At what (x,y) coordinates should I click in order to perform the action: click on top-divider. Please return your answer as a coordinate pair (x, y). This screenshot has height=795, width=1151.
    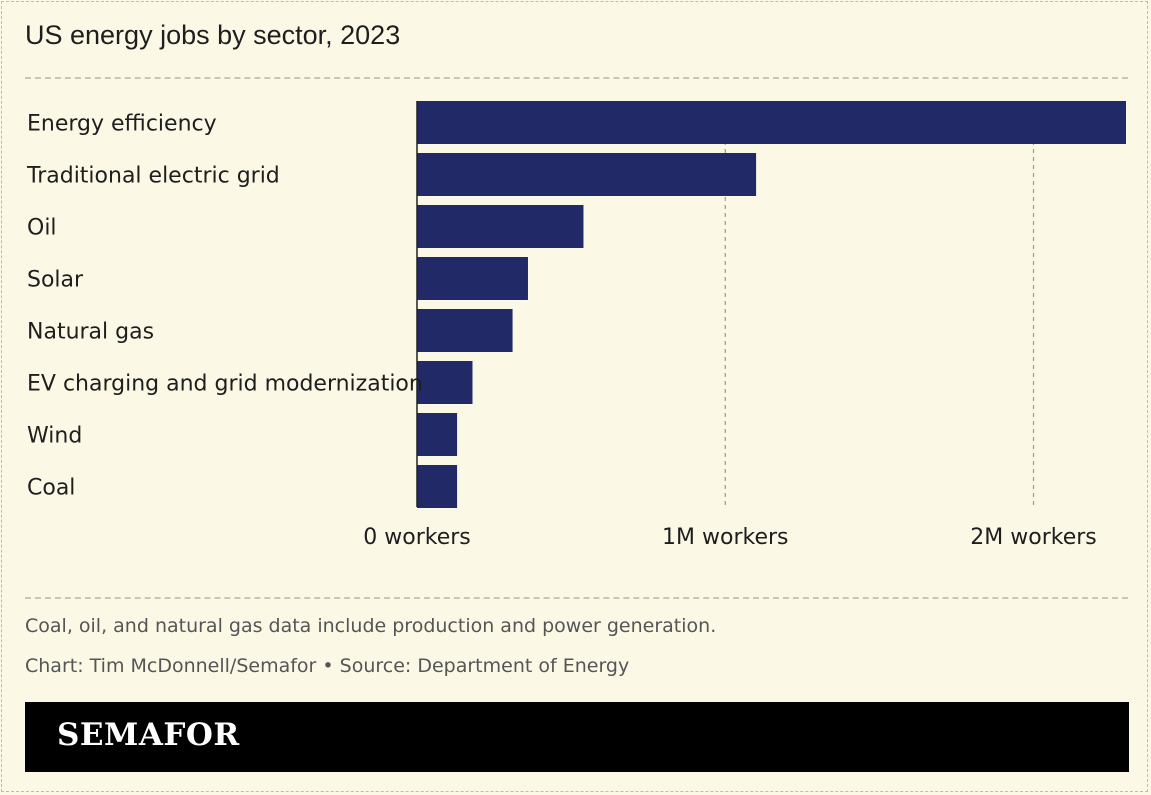
    Looking at the image, I should click on (576, 78).